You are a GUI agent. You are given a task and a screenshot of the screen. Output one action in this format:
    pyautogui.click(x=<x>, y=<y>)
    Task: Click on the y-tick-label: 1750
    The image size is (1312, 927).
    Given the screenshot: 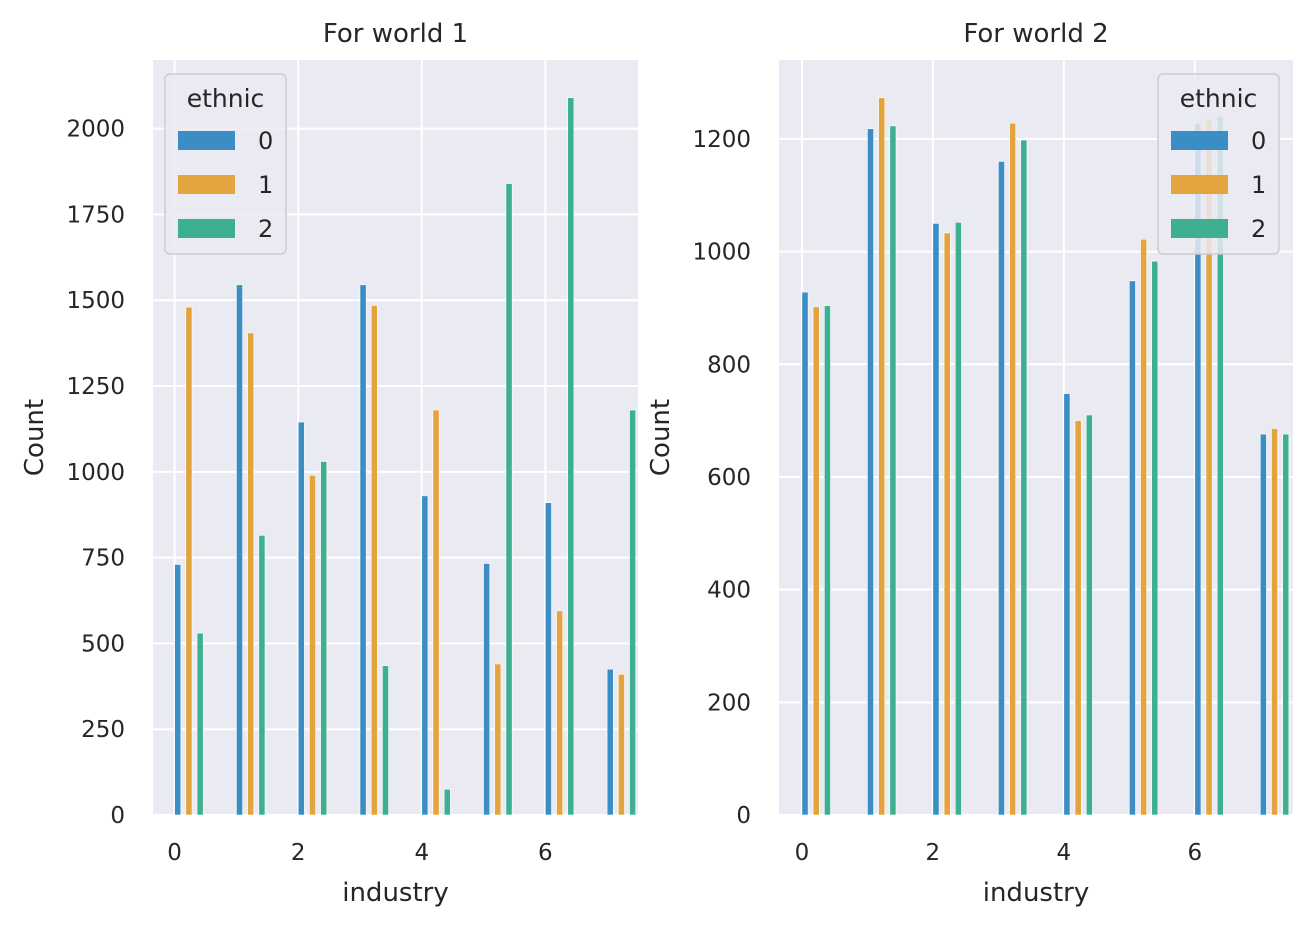 What is the action you would take?
    pyautogui.click(x=95, y=215)
    